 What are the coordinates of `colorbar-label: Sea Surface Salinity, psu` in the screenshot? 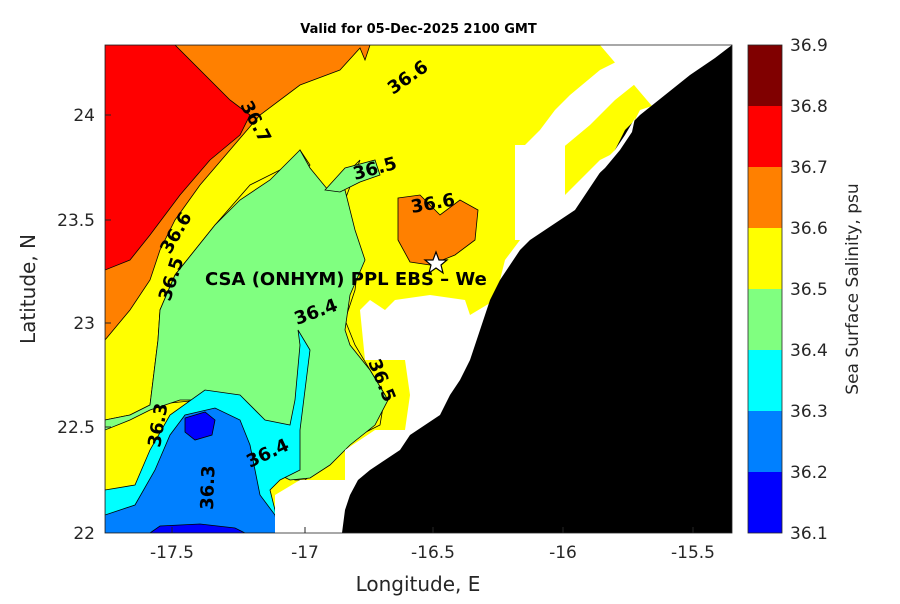 It's located at (853, 288).